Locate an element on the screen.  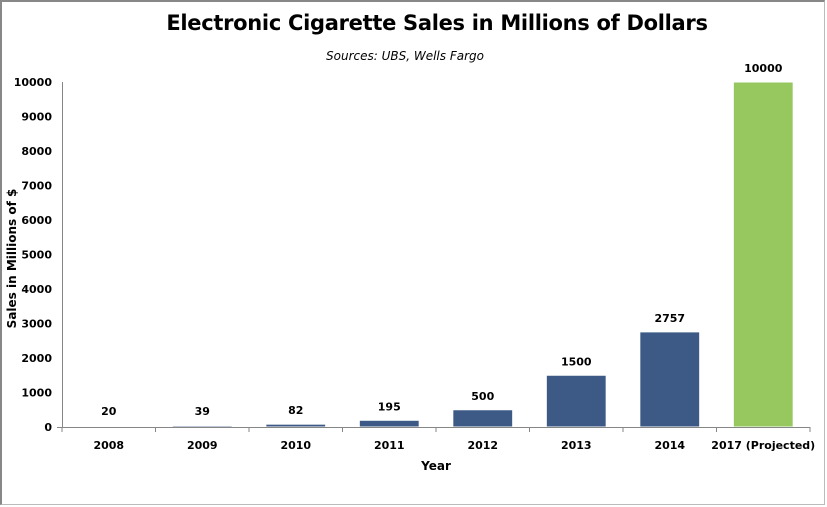
y-tick-label: 9000 is located at coordinates (36, 117).